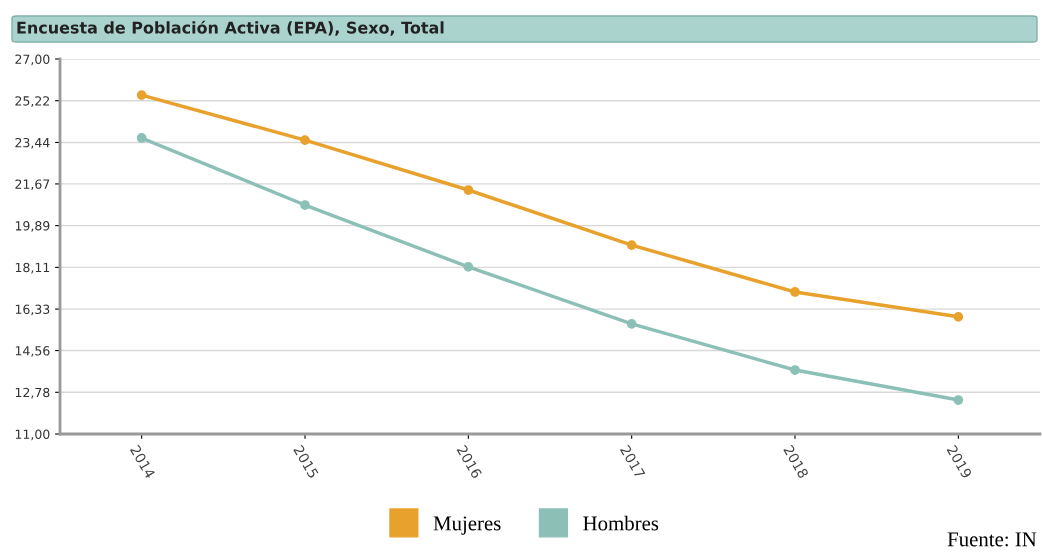  Describe the element at coordinates (32, 101) in the screenshot. I see `y-tick-label: 25,22` at that location.